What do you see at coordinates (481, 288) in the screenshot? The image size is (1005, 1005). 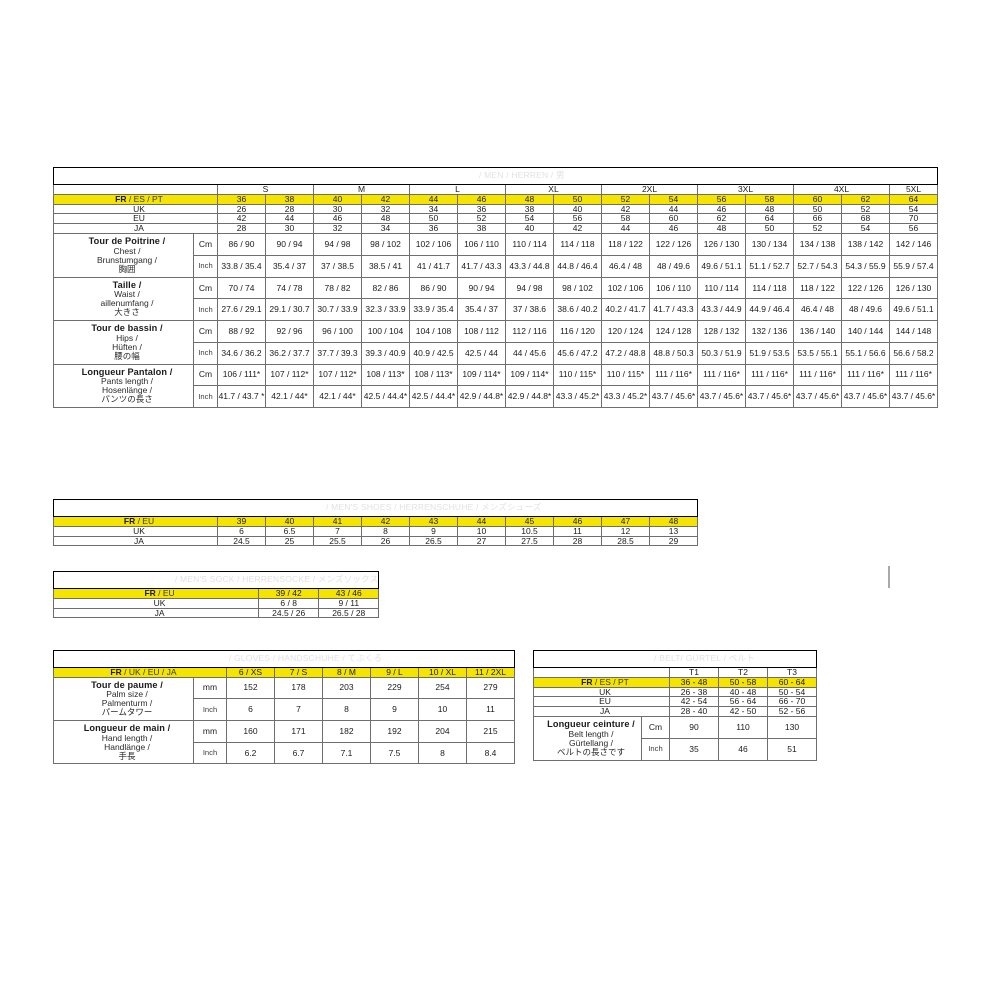 I see `measurement-value-primary: 90 / 94` at bounding box center [481, 288].